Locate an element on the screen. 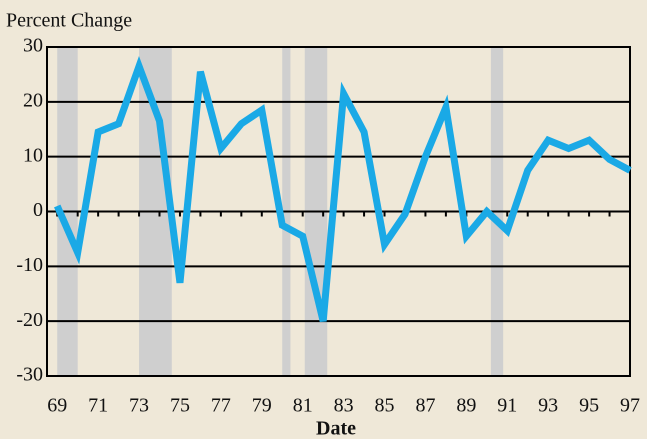 The image size is (647, 439). y-tick-label: 0 is located at coordinates (38, 210).